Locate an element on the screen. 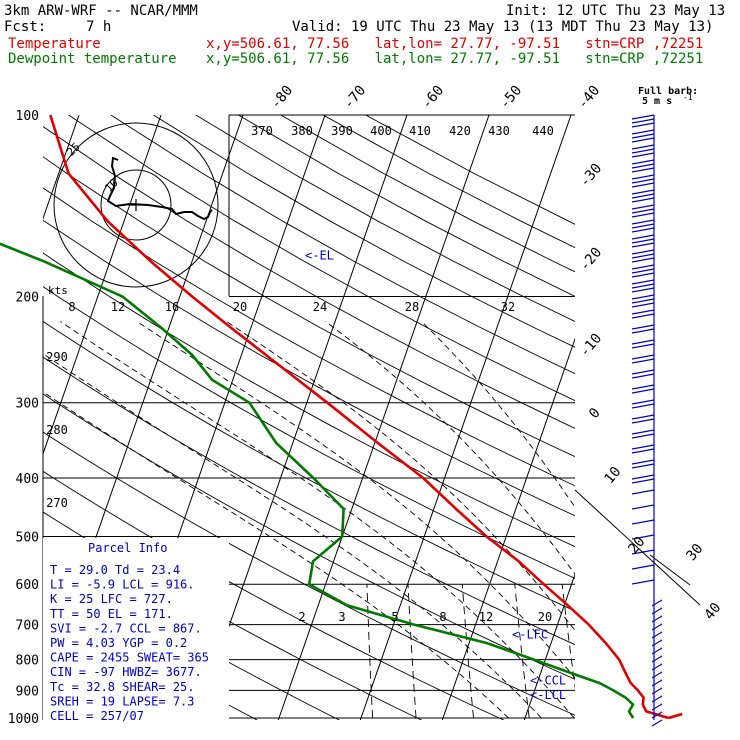 The image size is (740, 740). level-annotation: <-LFC is located at coordinates (530, 635).